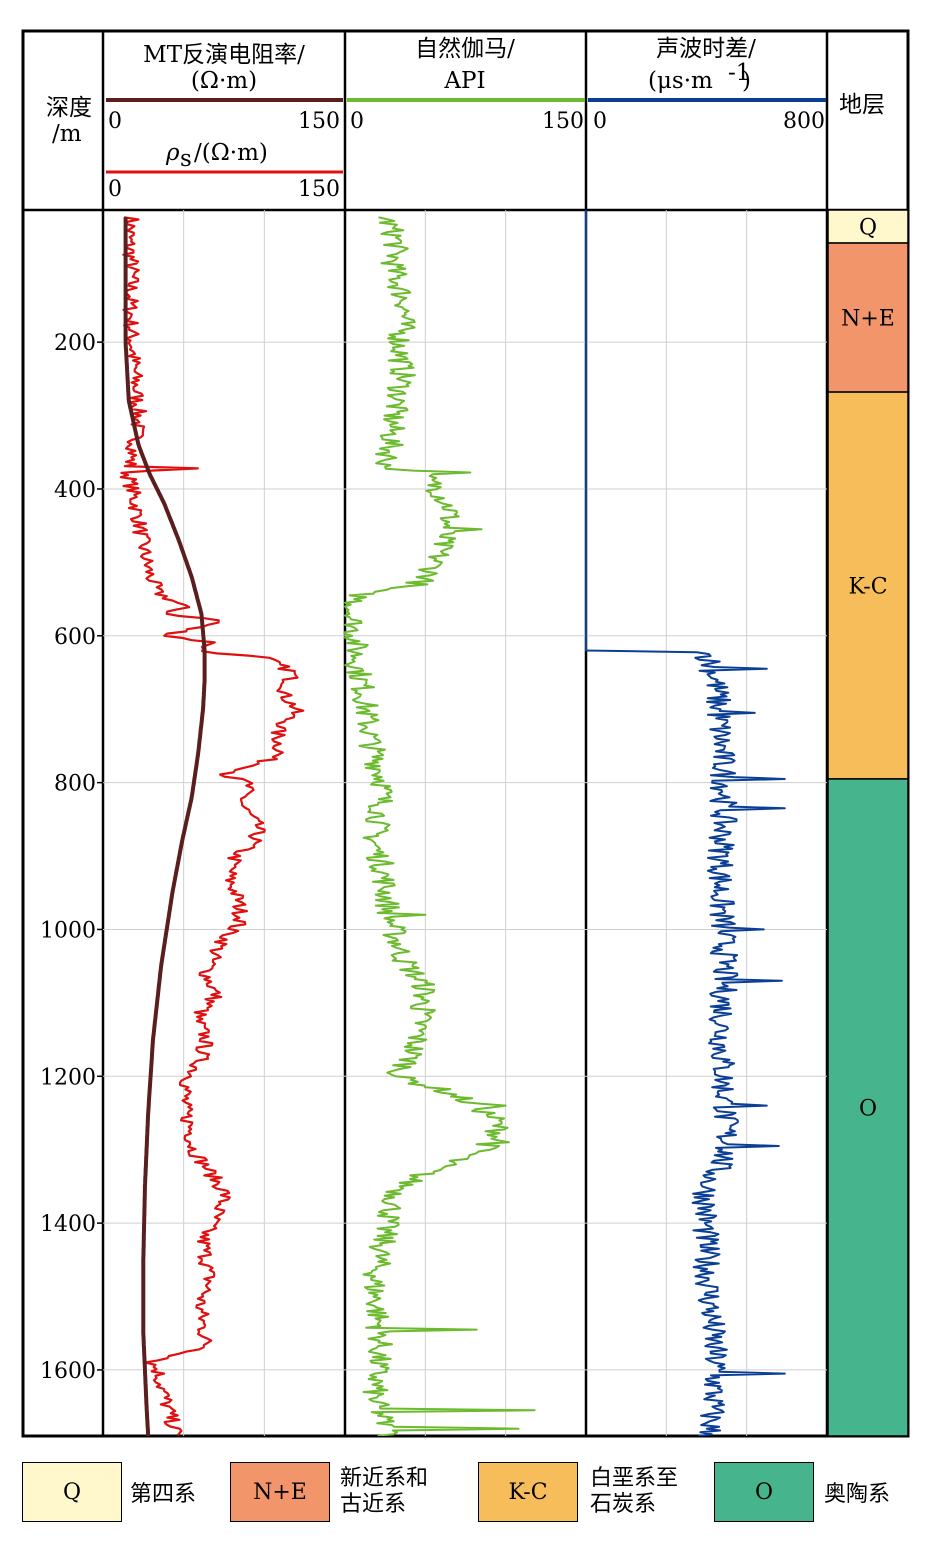  I want to click on depth-tick-label: 1000, so click(68, 930).